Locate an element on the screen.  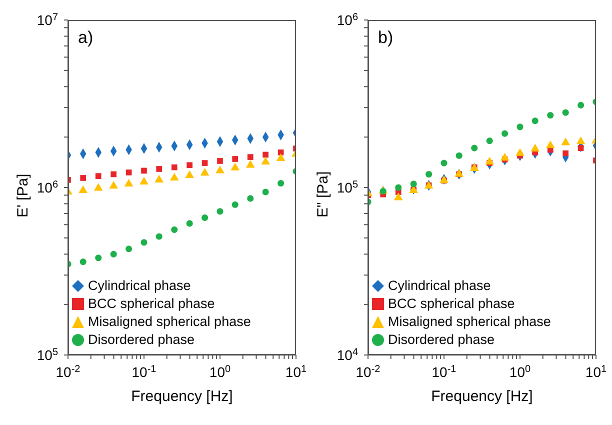
y-axis-title: E" [Pa] is located at coordinates (323, 194).